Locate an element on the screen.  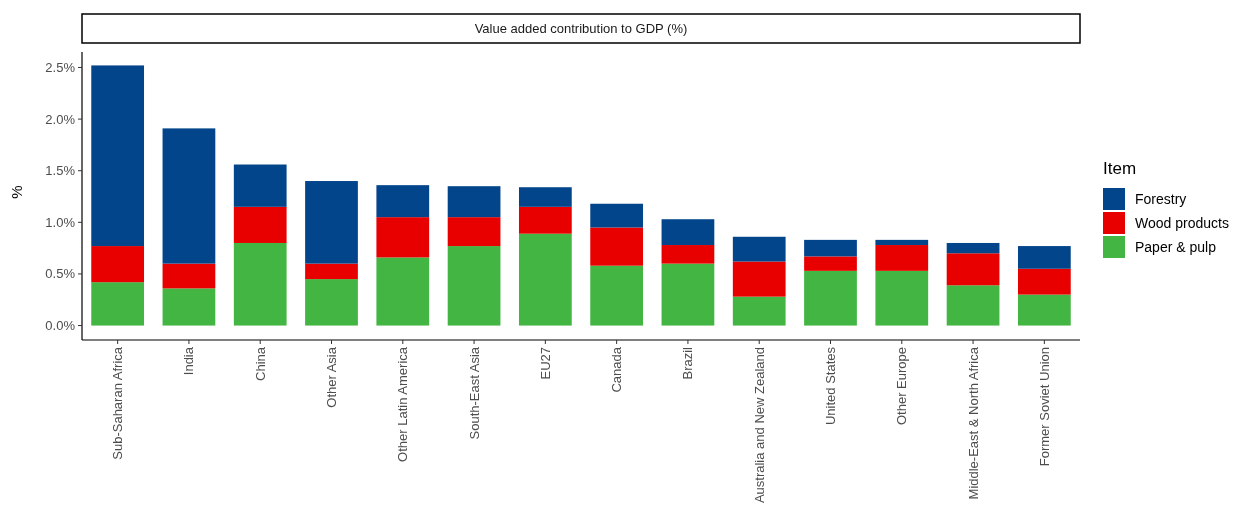
chart-title: Value added contribution to GDP (%) is located at coordinates (581, 28).